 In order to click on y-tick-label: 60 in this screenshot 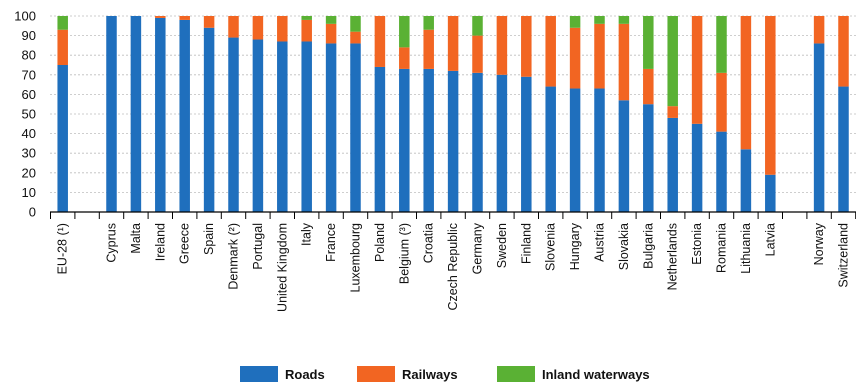, I will do `click(29, 94)`.